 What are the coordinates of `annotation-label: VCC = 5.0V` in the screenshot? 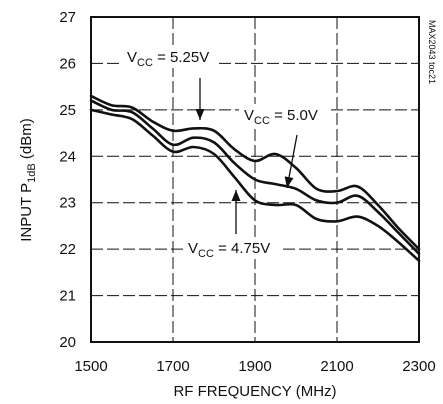 It's located at (281, 117).